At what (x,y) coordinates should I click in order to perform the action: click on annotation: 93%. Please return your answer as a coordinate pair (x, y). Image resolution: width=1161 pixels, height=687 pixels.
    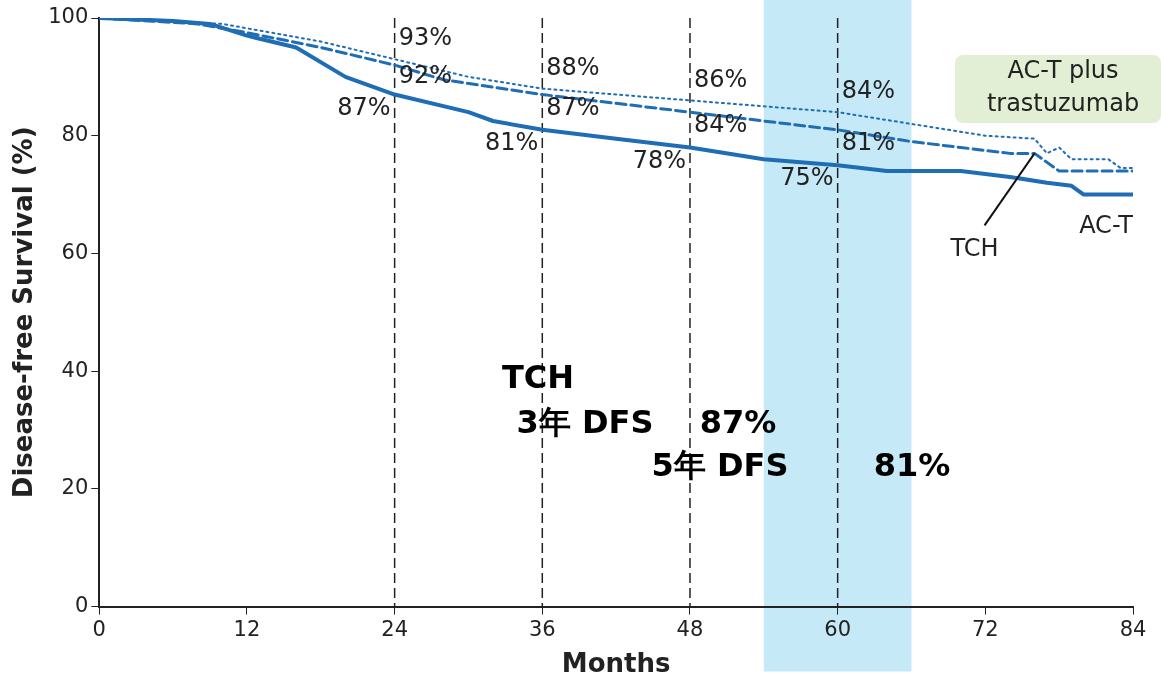
    Looking at the image, I should click on (425, 37).